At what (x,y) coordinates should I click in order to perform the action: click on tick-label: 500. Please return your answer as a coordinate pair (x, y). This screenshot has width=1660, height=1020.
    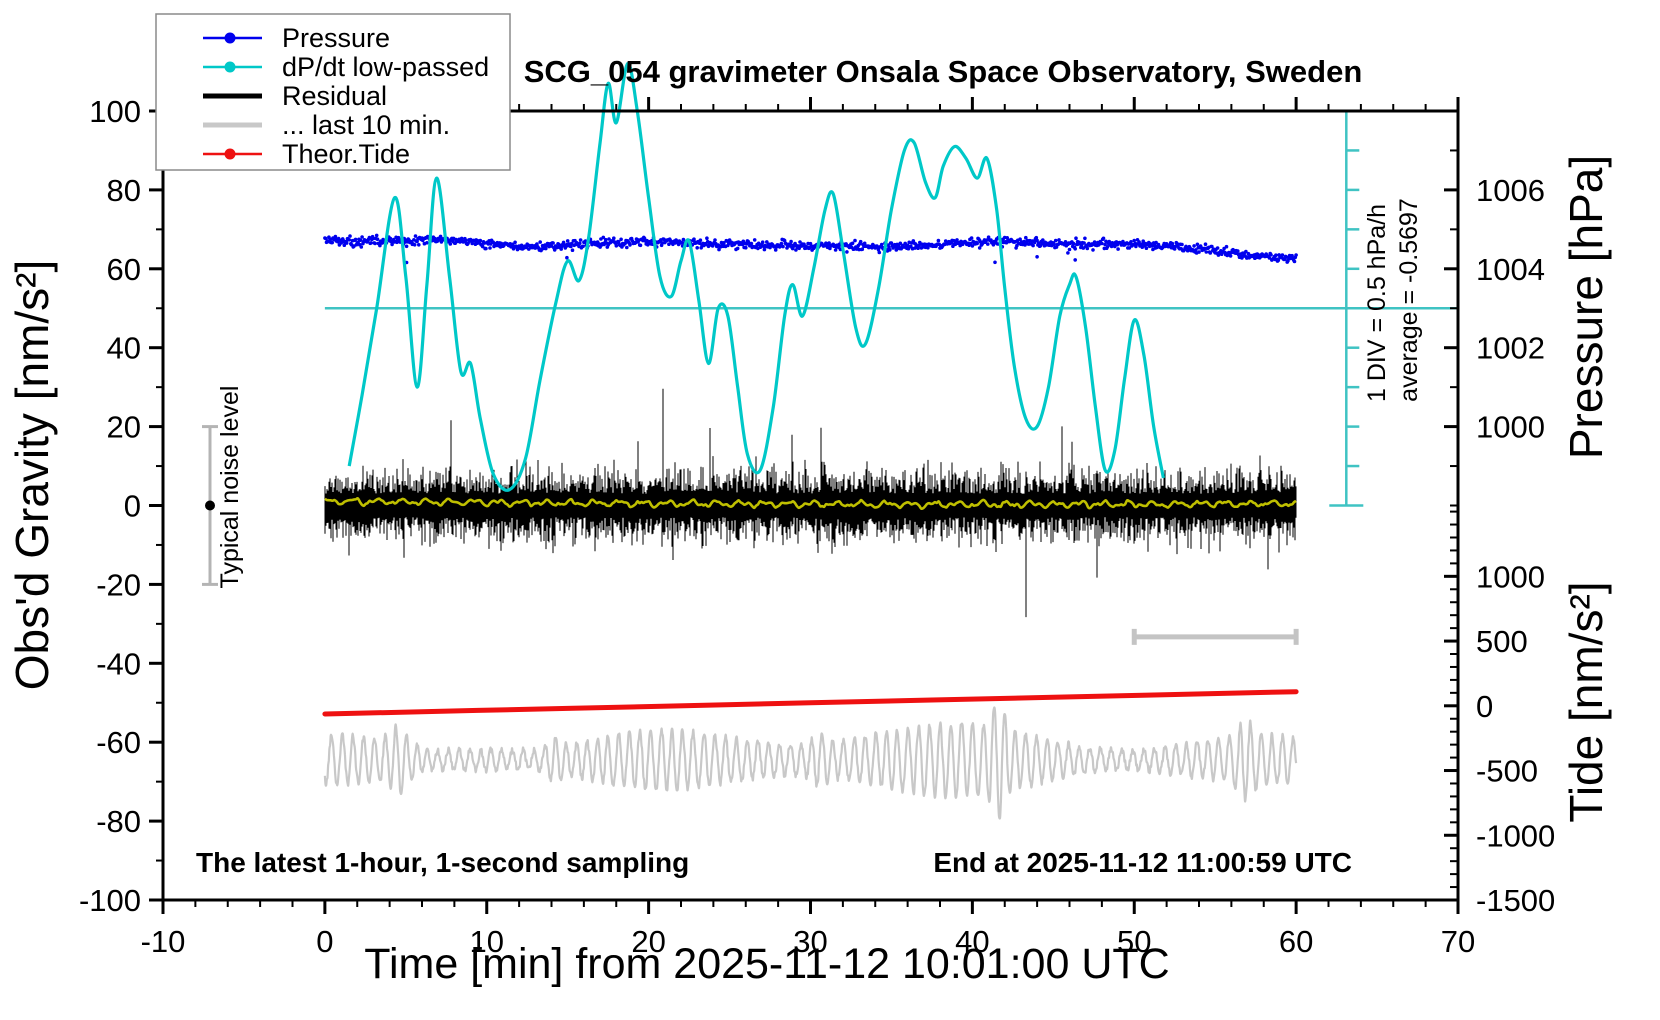
    Looking at the image, I should click on (1502, 641).